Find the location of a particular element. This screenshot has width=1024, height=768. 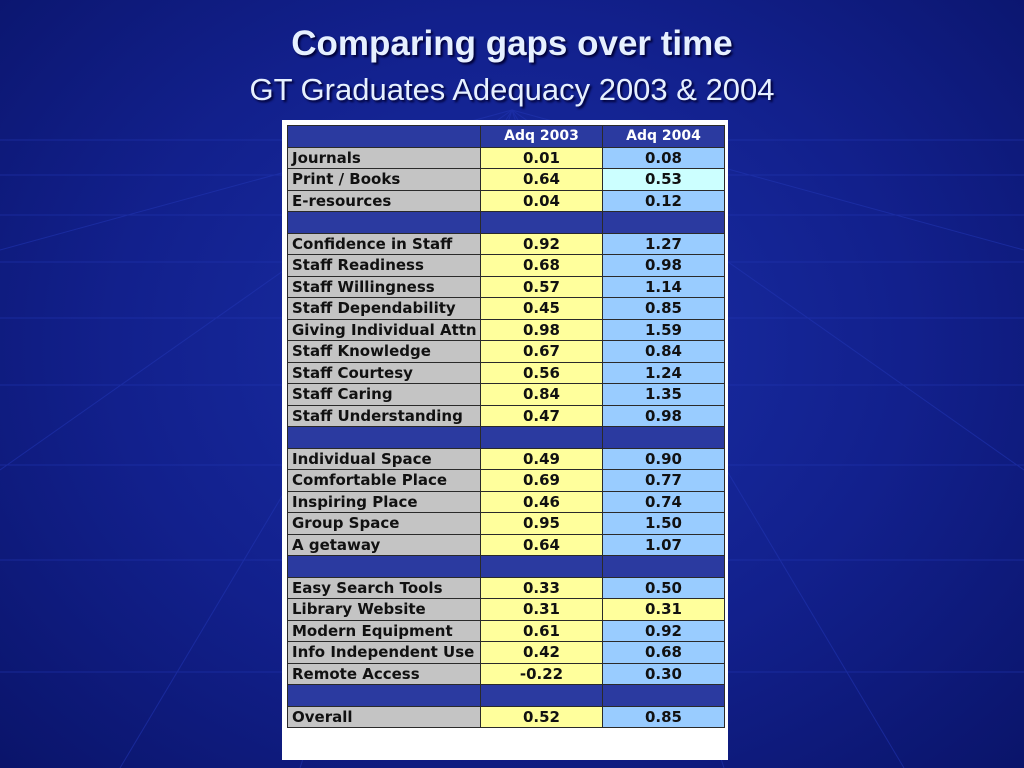

table-row: Inspiring Place 0.46 0.74 is located at coordinates (506, 501).